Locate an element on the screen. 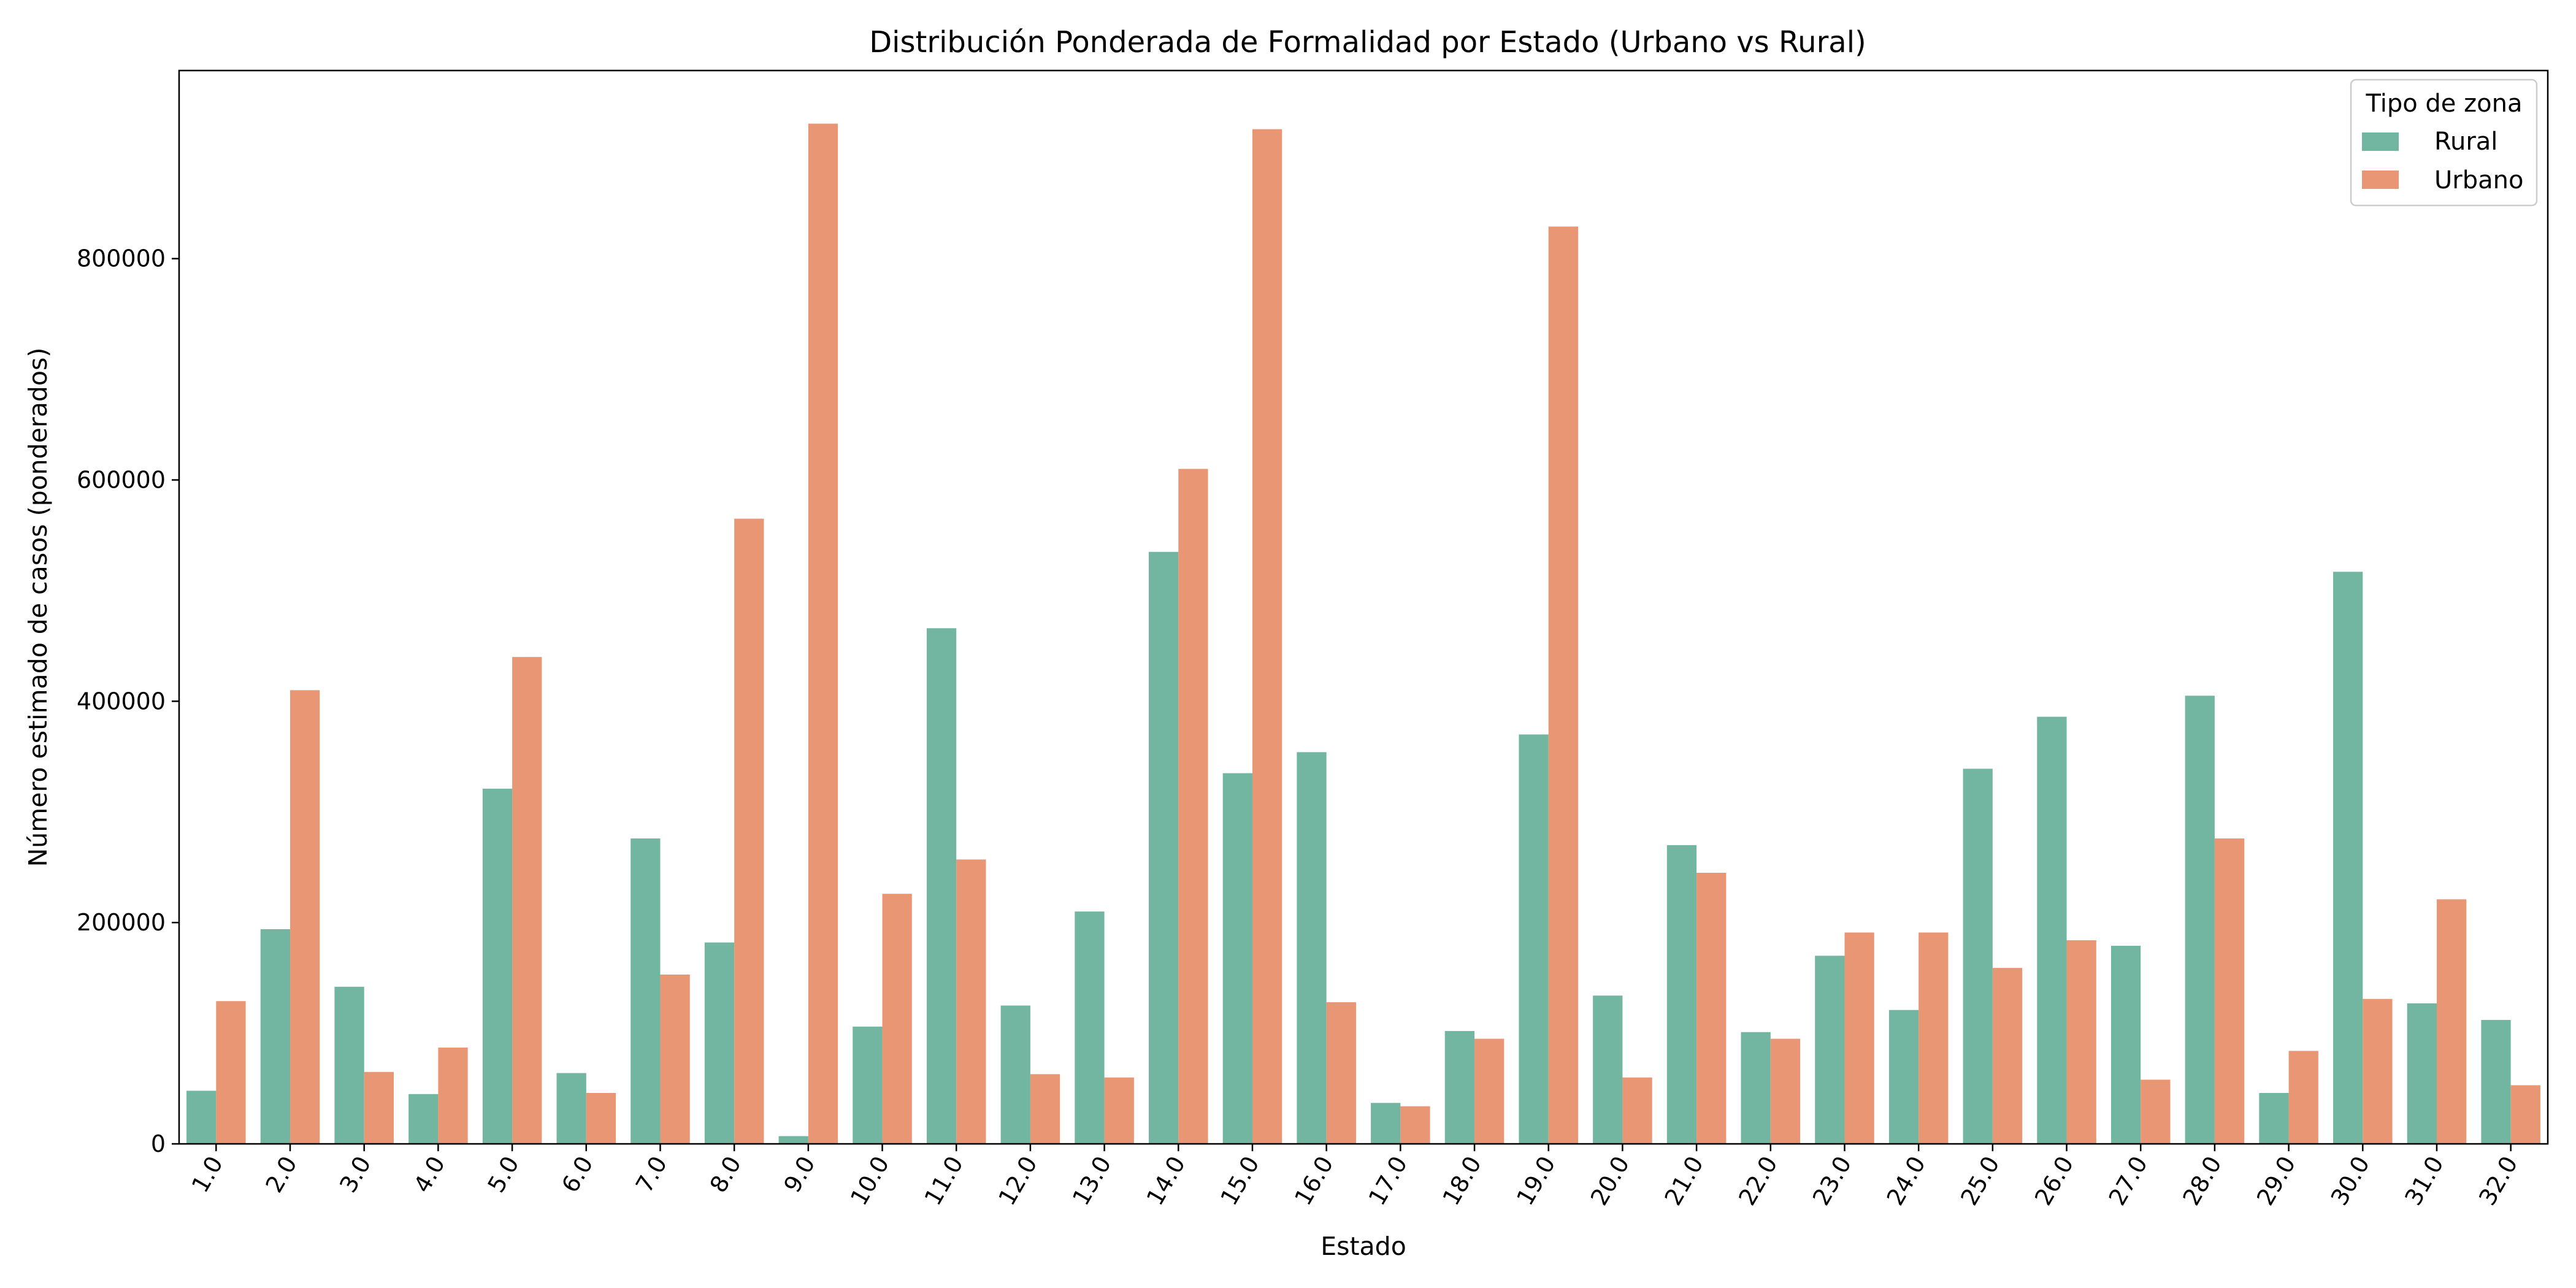 The width and height of the screenshot is (2576, 1288). bar-urbano-30.0 is located at coordinates (2378, 1071).